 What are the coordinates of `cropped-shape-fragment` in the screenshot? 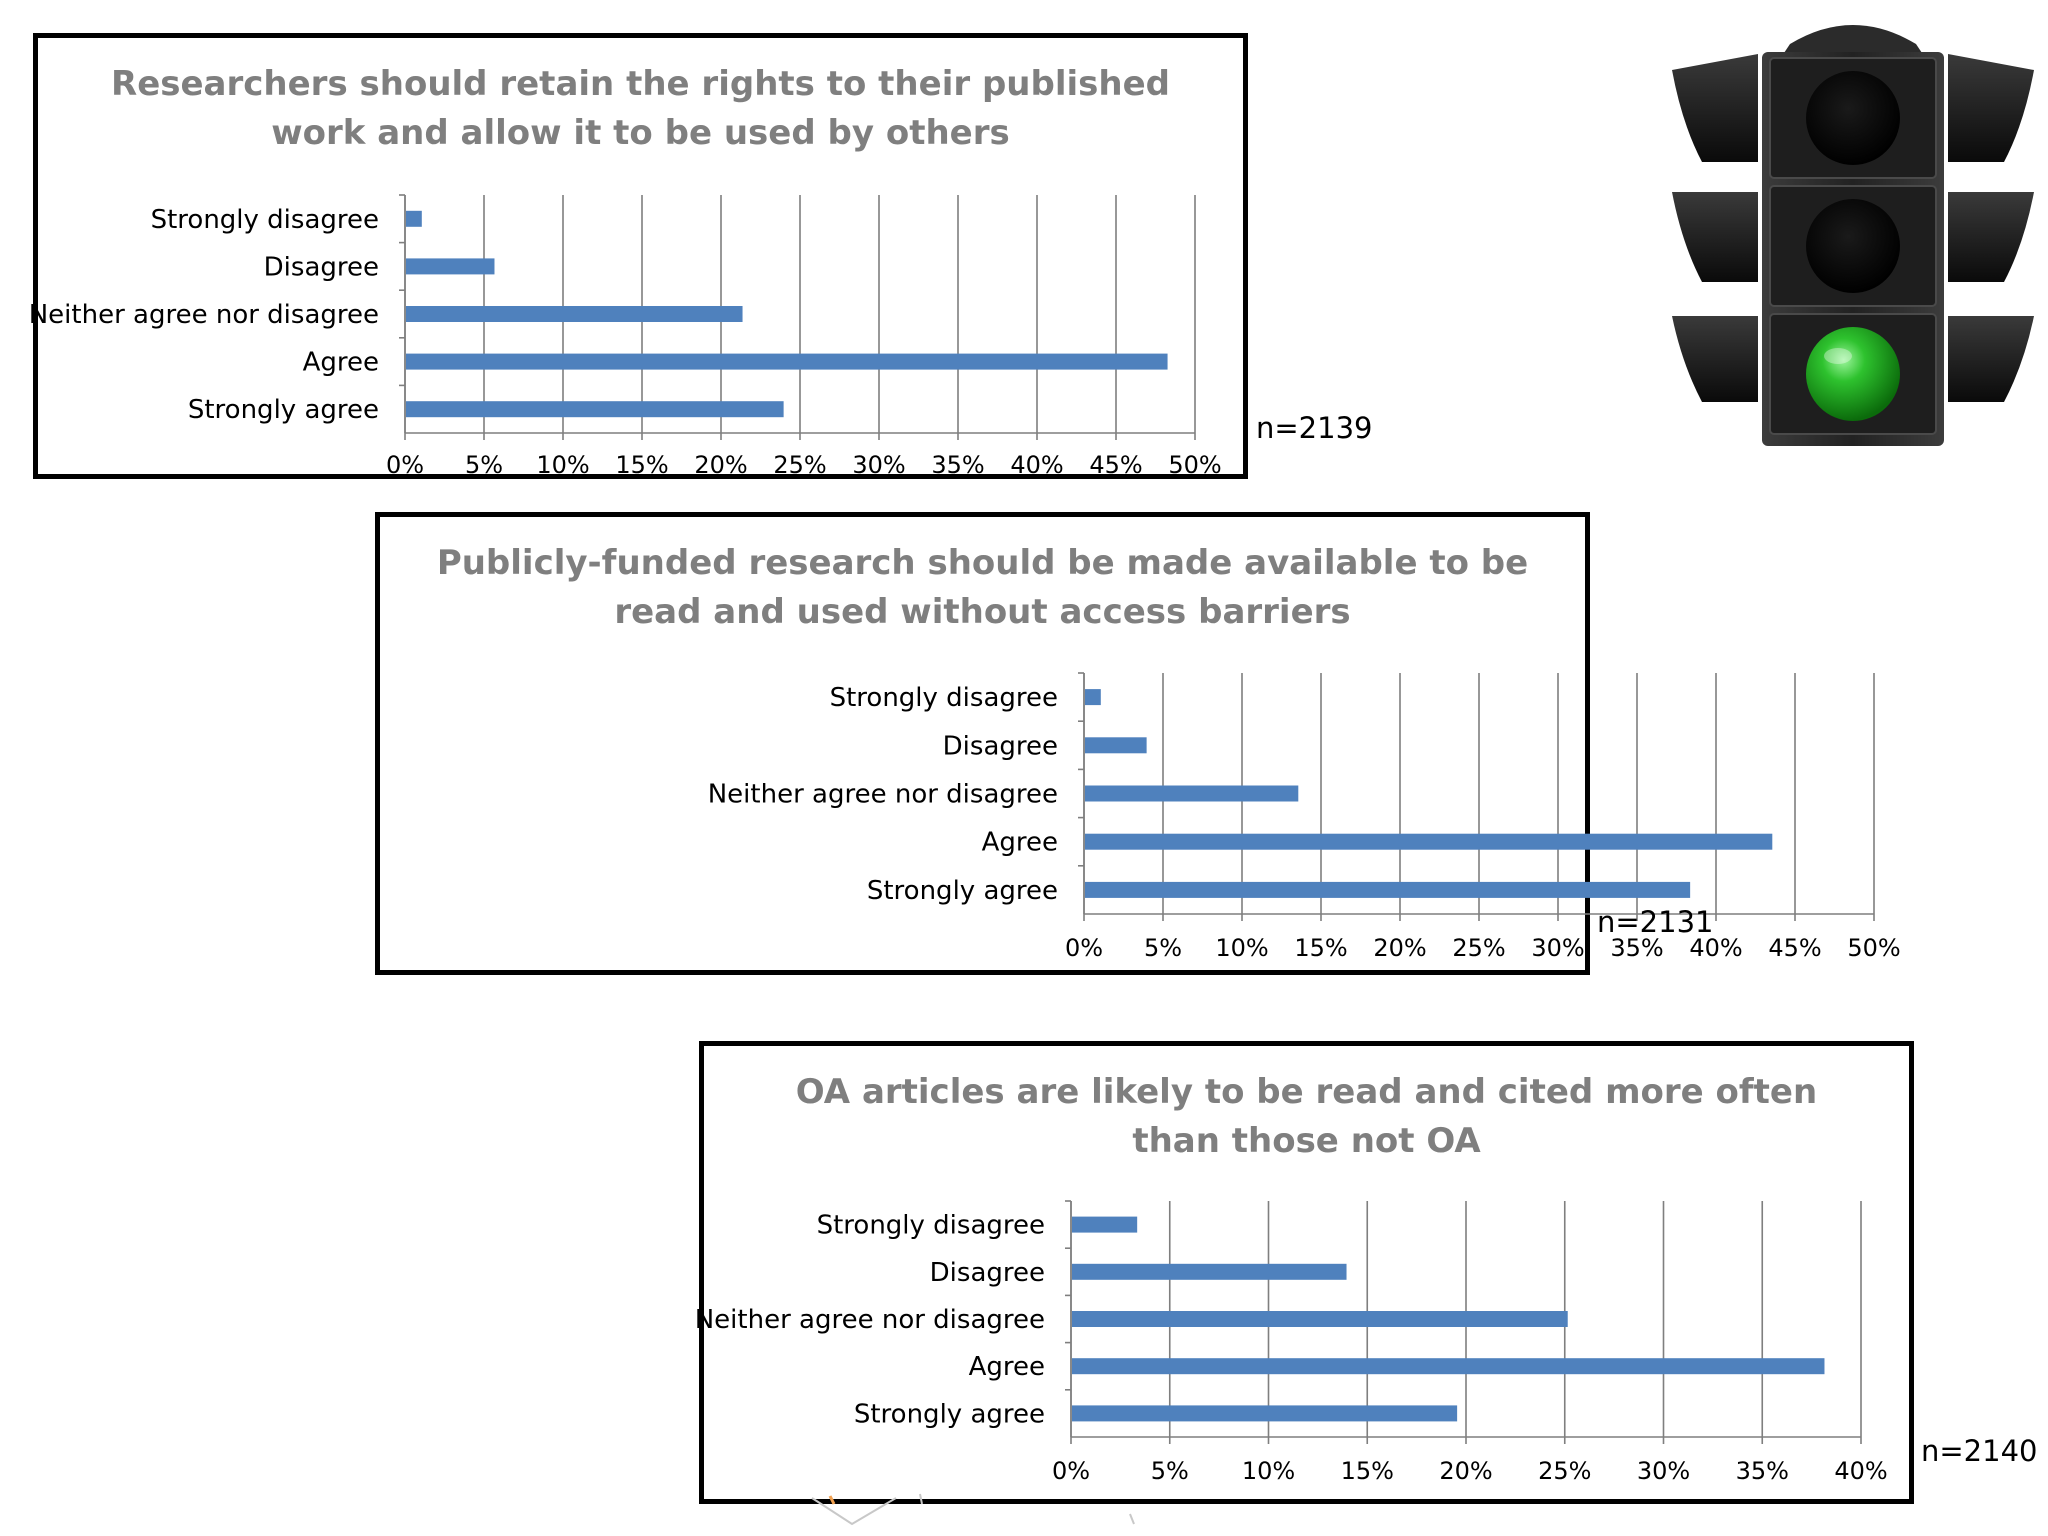 It's located at (973, 1509).